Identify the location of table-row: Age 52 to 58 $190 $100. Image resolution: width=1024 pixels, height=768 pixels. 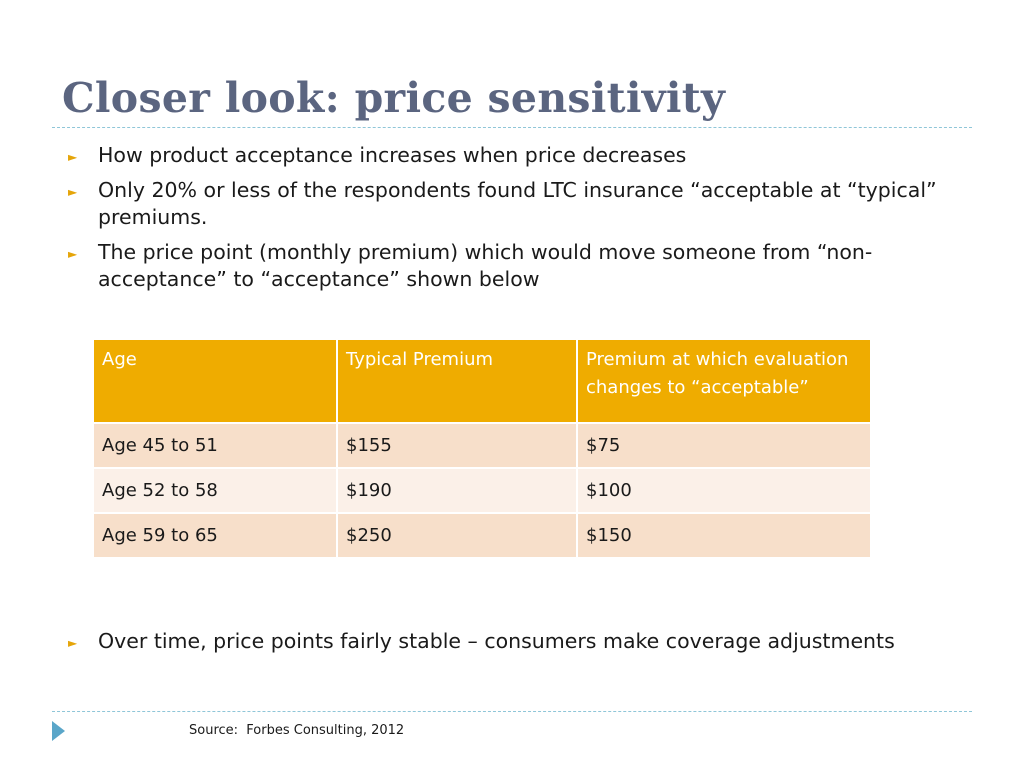
(482, 490).